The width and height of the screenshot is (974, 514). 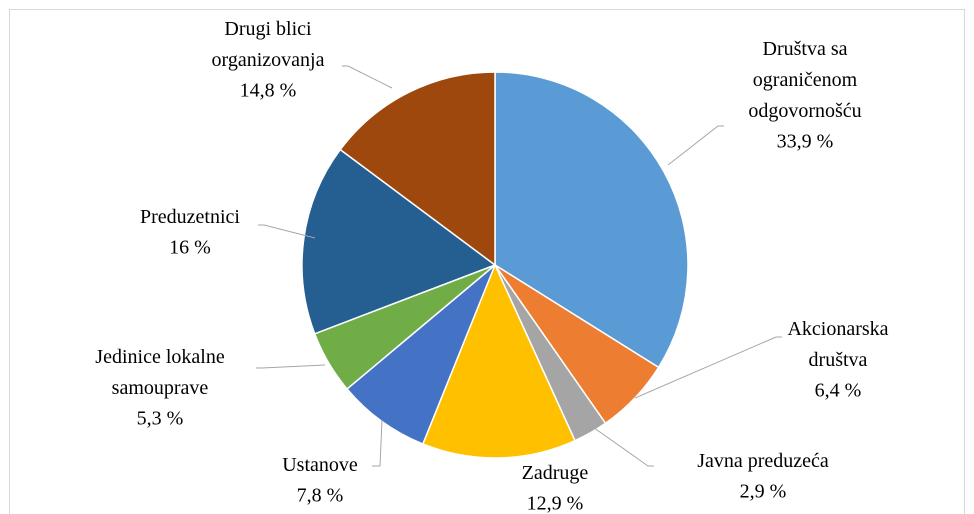 I want to click on value-label: 14,8 %, so click(x=268, y=91).